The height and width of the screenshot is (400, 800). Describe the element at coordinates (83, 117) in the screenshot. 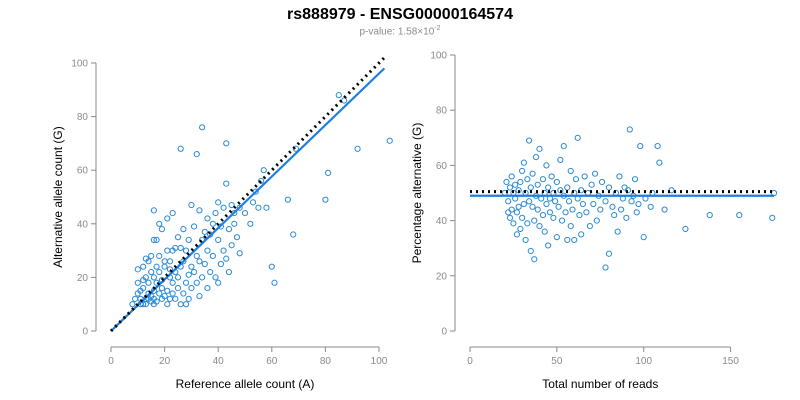

I see `left-y-tick-label: 80` at that location.